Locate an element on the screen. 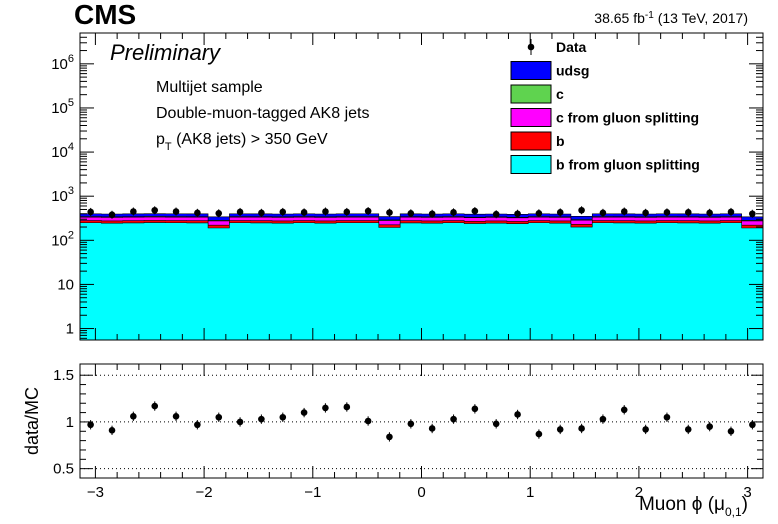 The image size is (778, 524). x-tick-label: −2 is located at coordinates (204, 492).